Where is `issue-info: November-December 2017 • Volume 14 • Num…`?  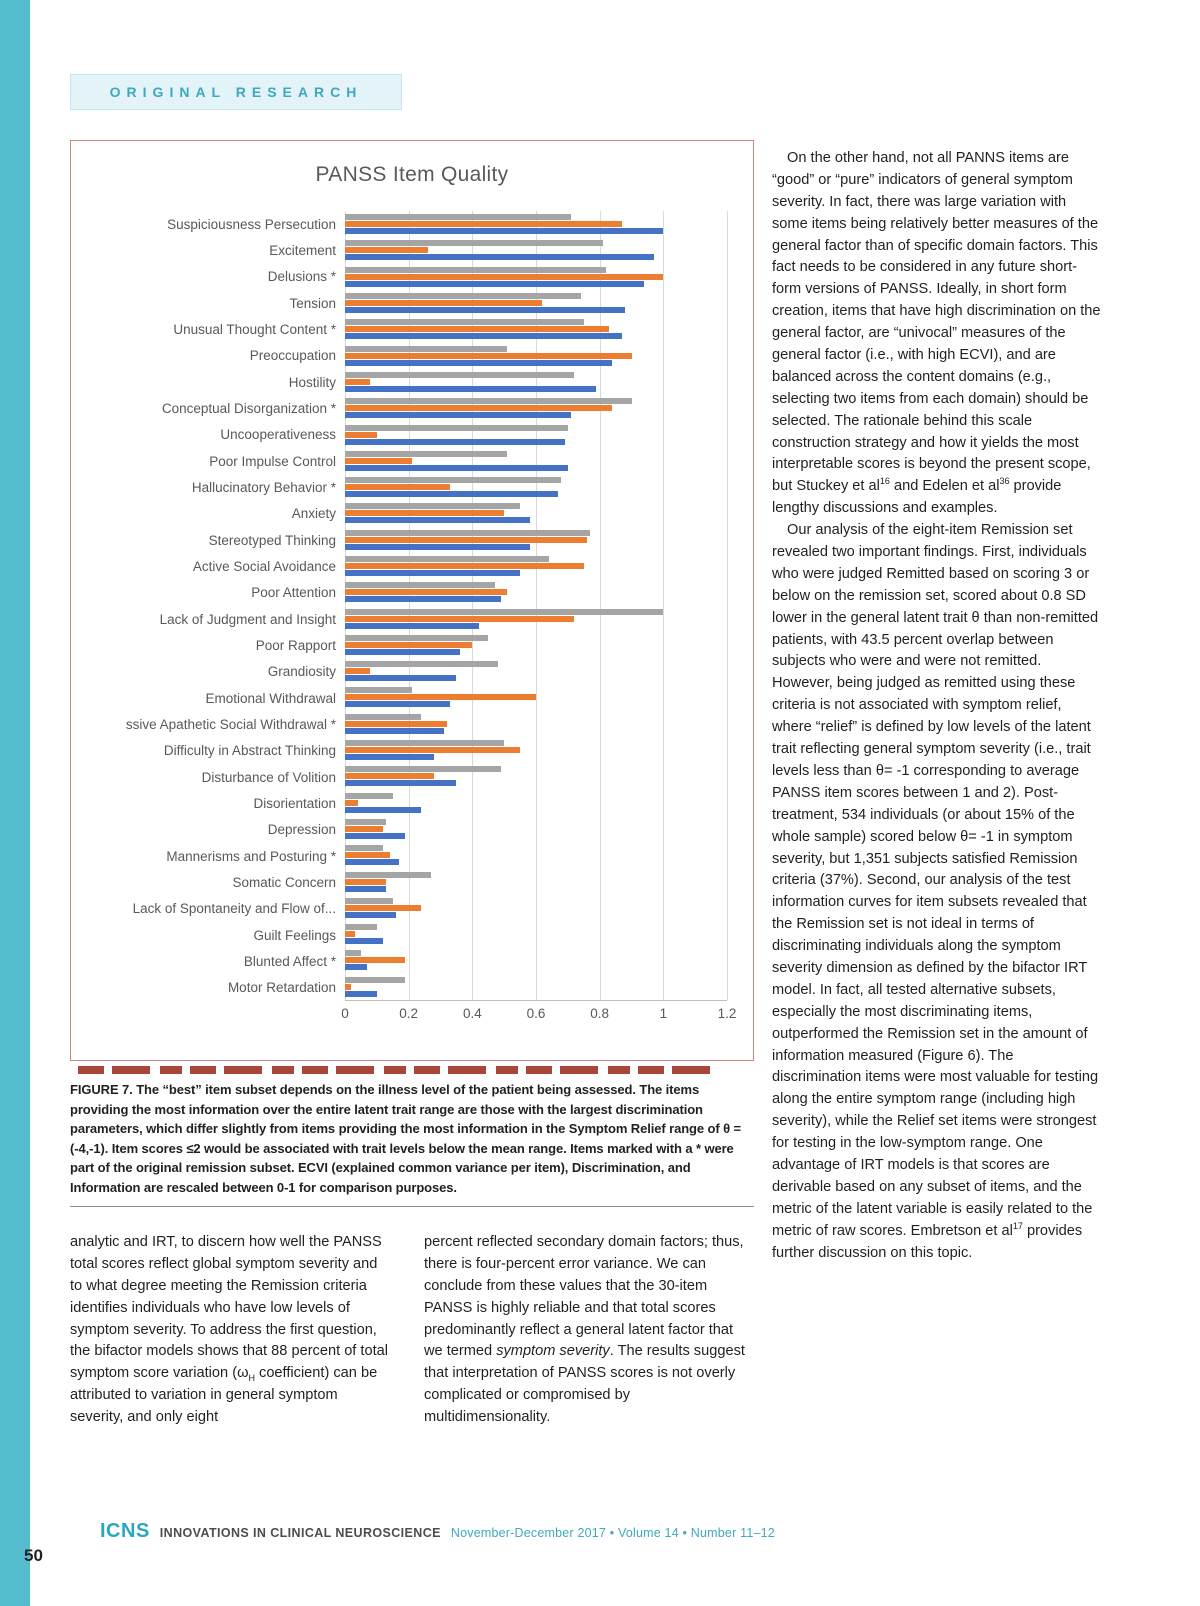 issue-info: November-December 2017 • Volume 14 • Num… is located at coordinates (612, 1533).